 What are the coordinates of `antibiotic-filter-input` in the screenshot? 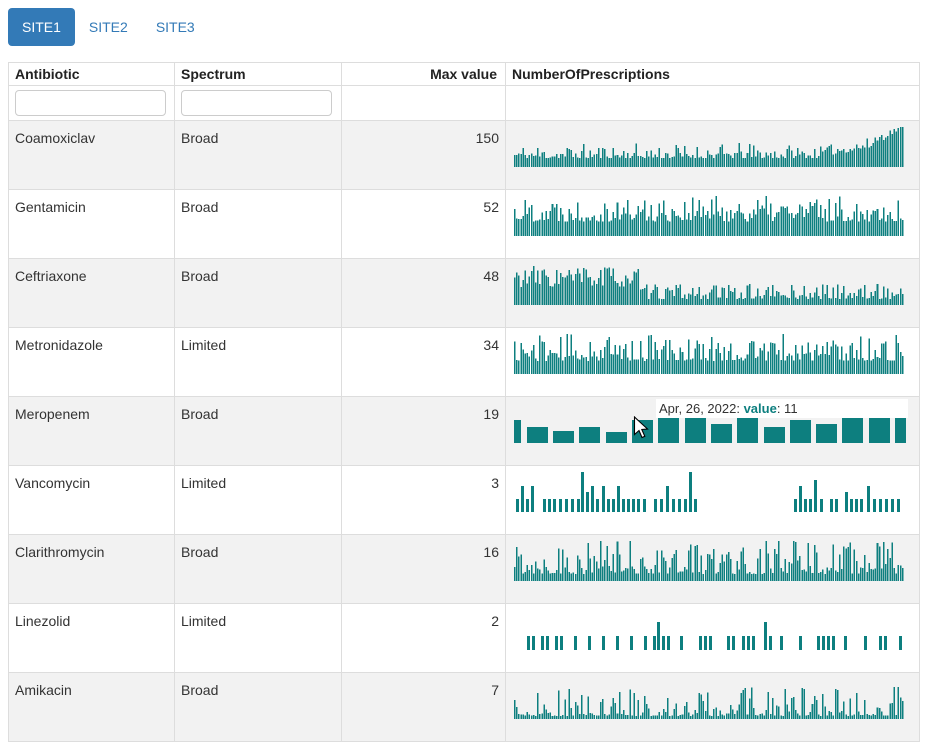 It's located at (90, 103).